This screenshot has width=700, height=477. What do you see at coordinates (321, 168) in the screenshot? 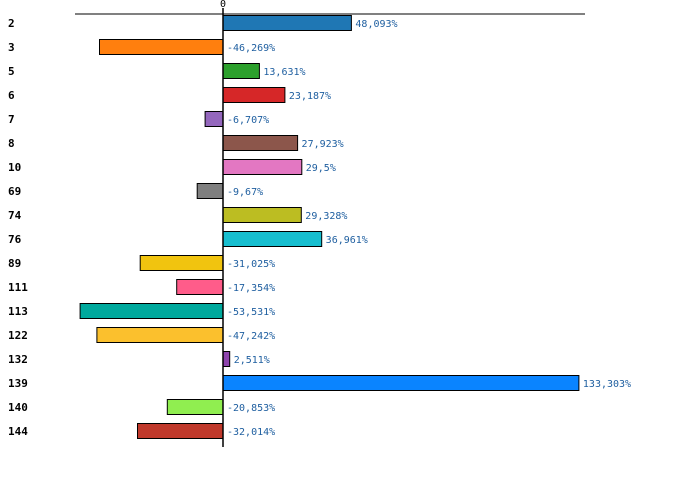
I see `value-label-10: 29,5%` at bounding box center [321, 168].